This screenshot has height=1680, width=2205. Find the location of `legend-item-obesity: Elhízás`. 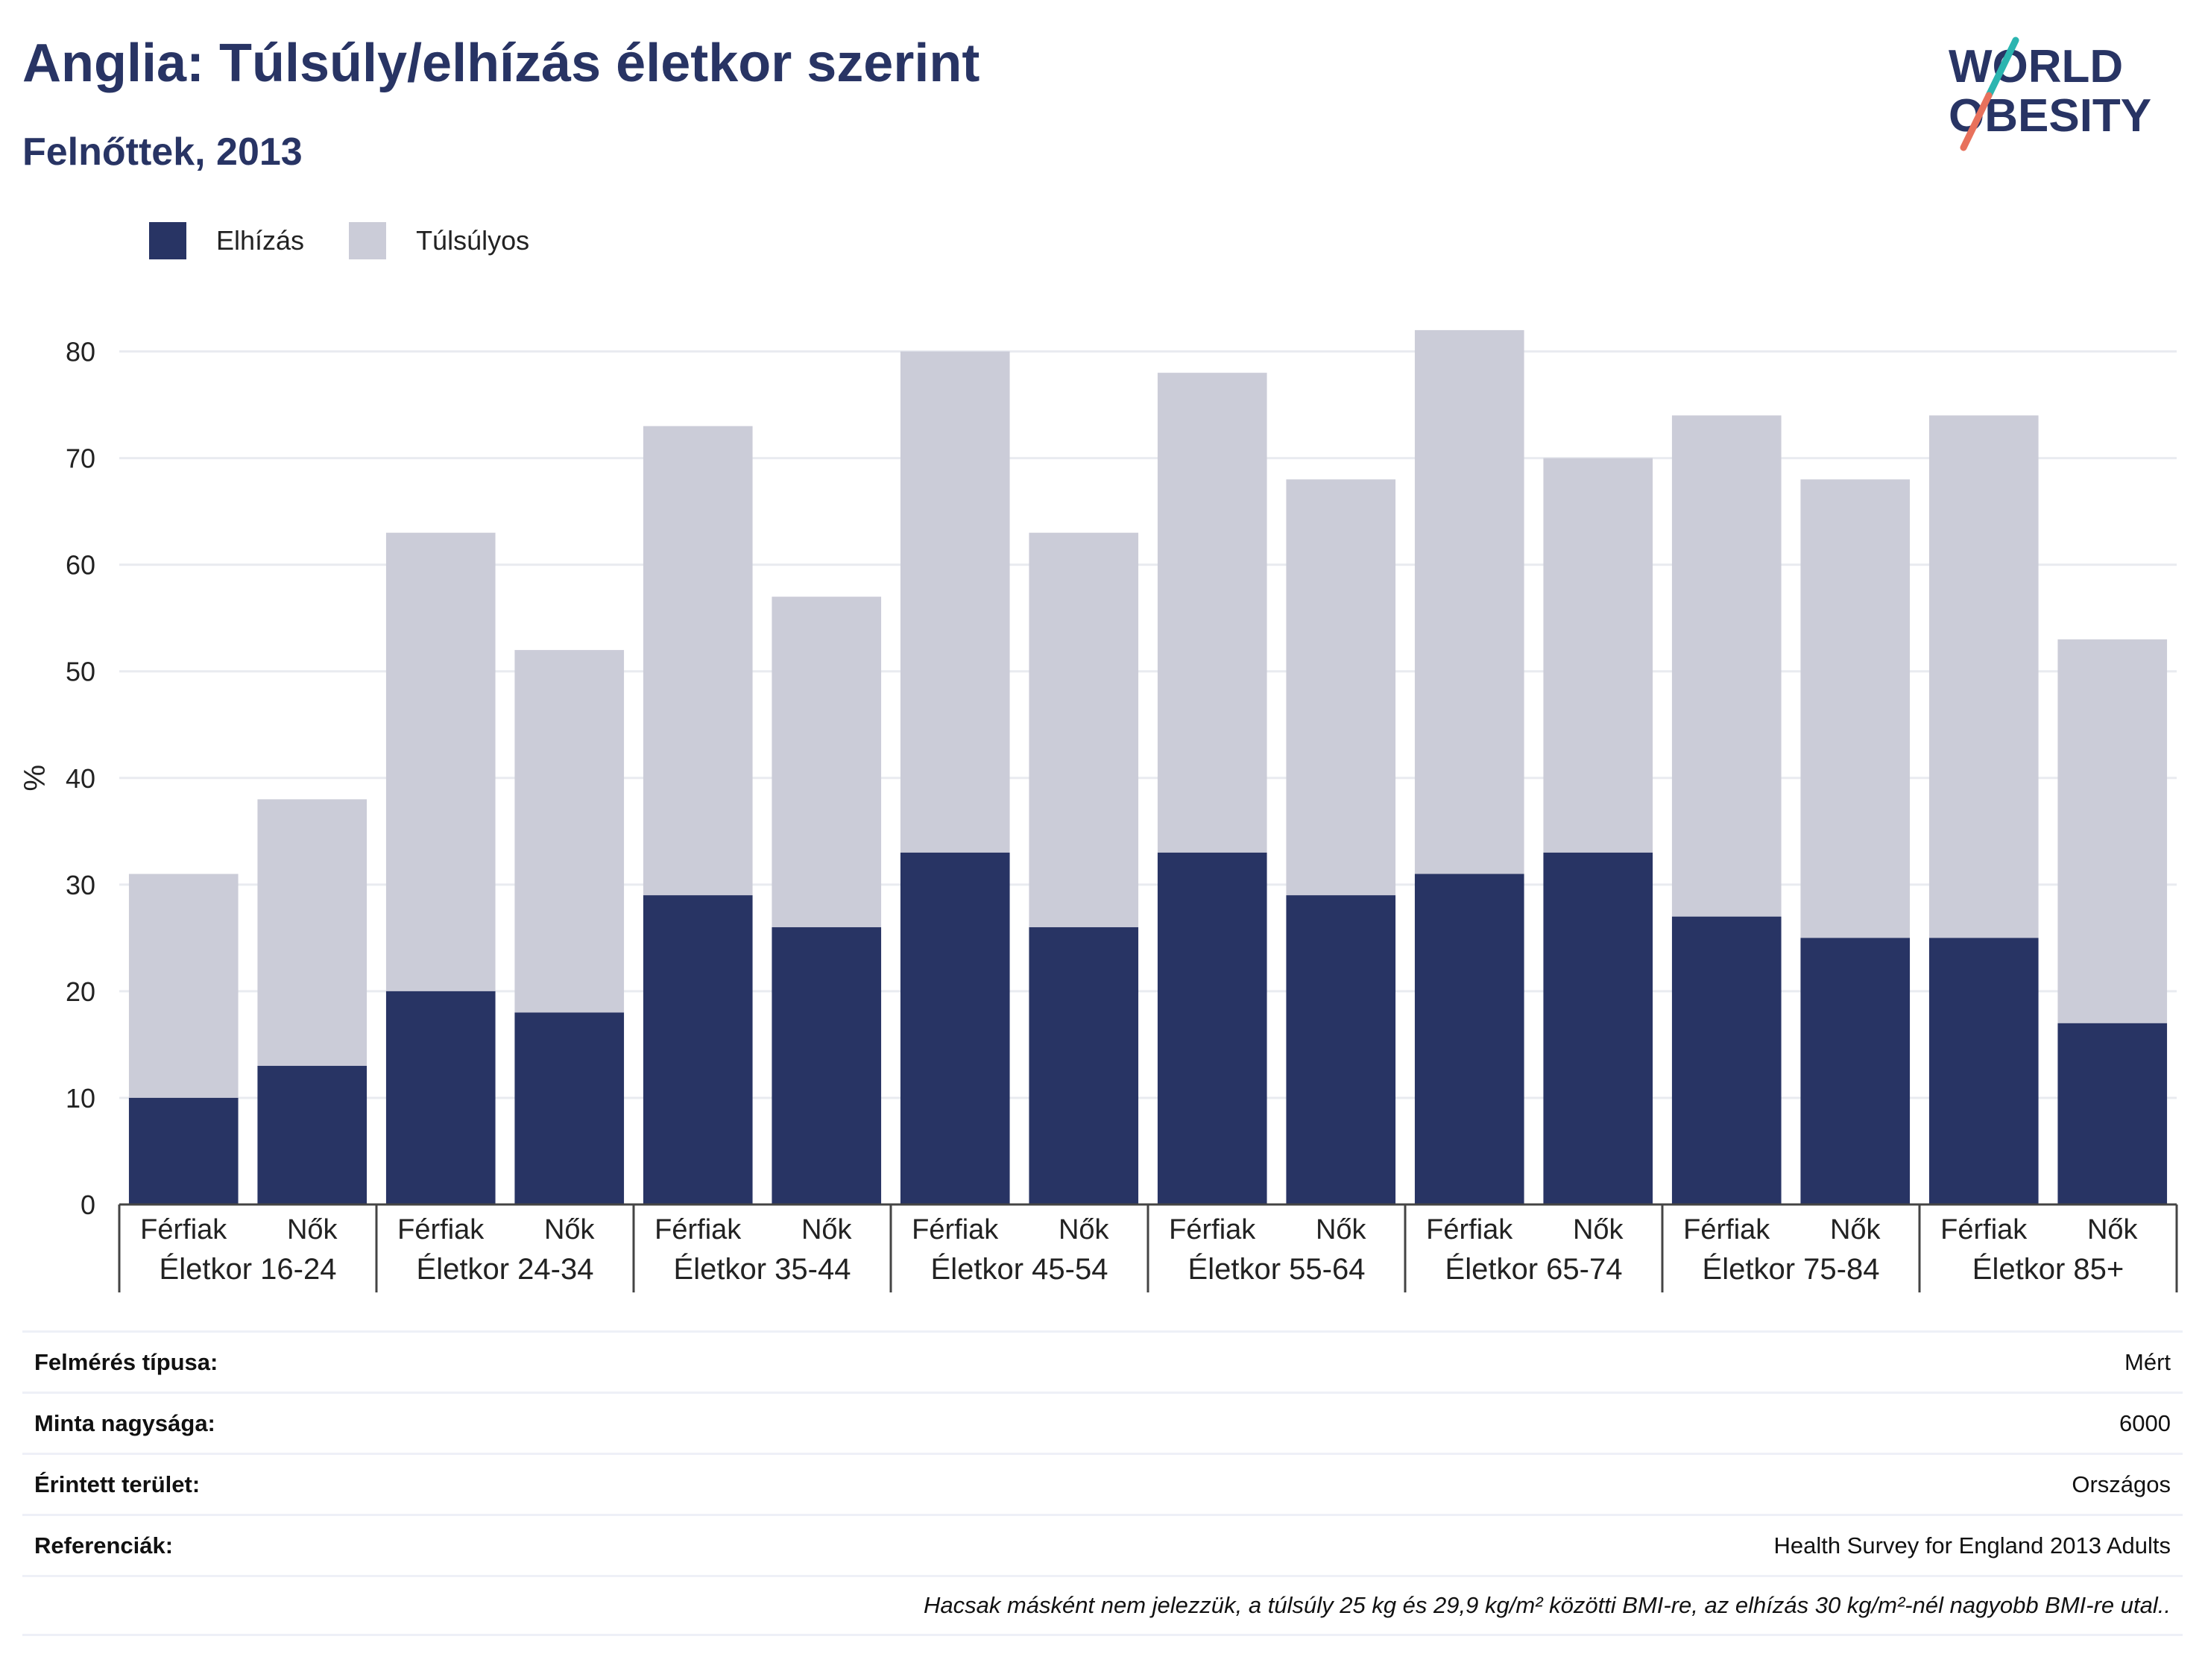

legend-item-obesity: Elhízás is located at coordinates (226, 240).